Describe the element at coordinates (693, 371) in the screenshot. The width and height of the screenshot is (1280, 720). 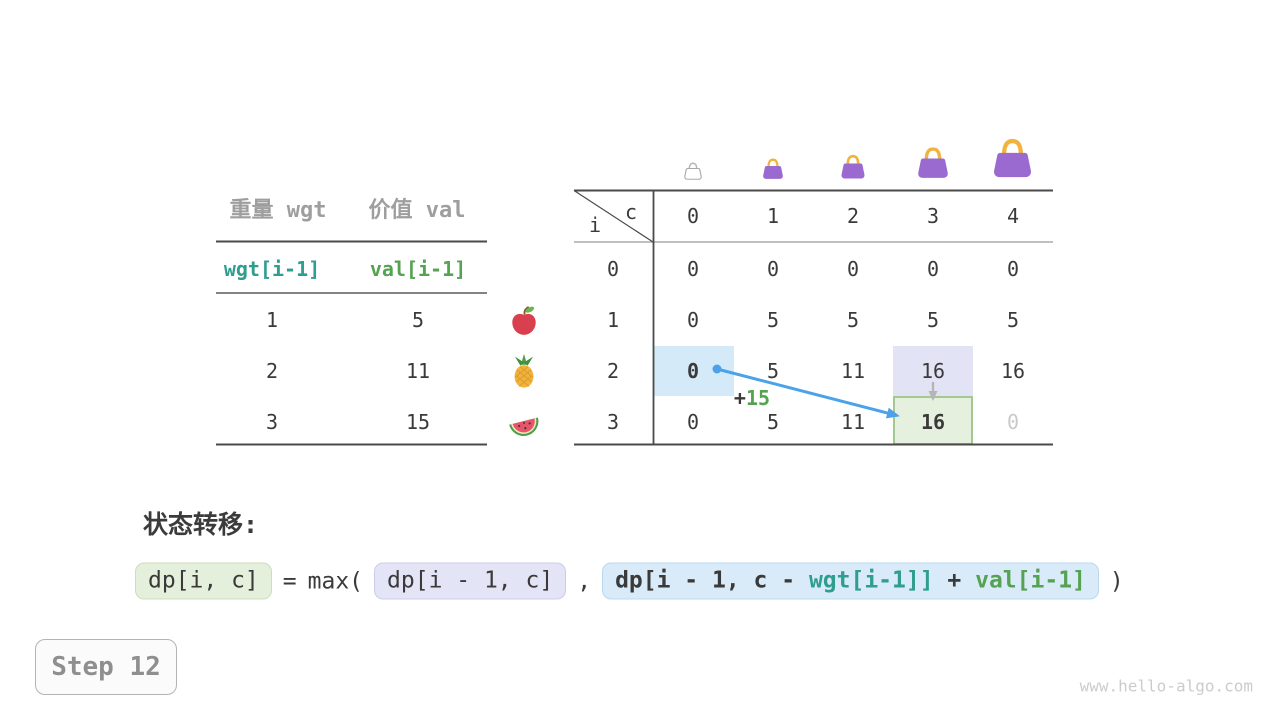
I see `dp-cell-2-0-source: 0` at that location.